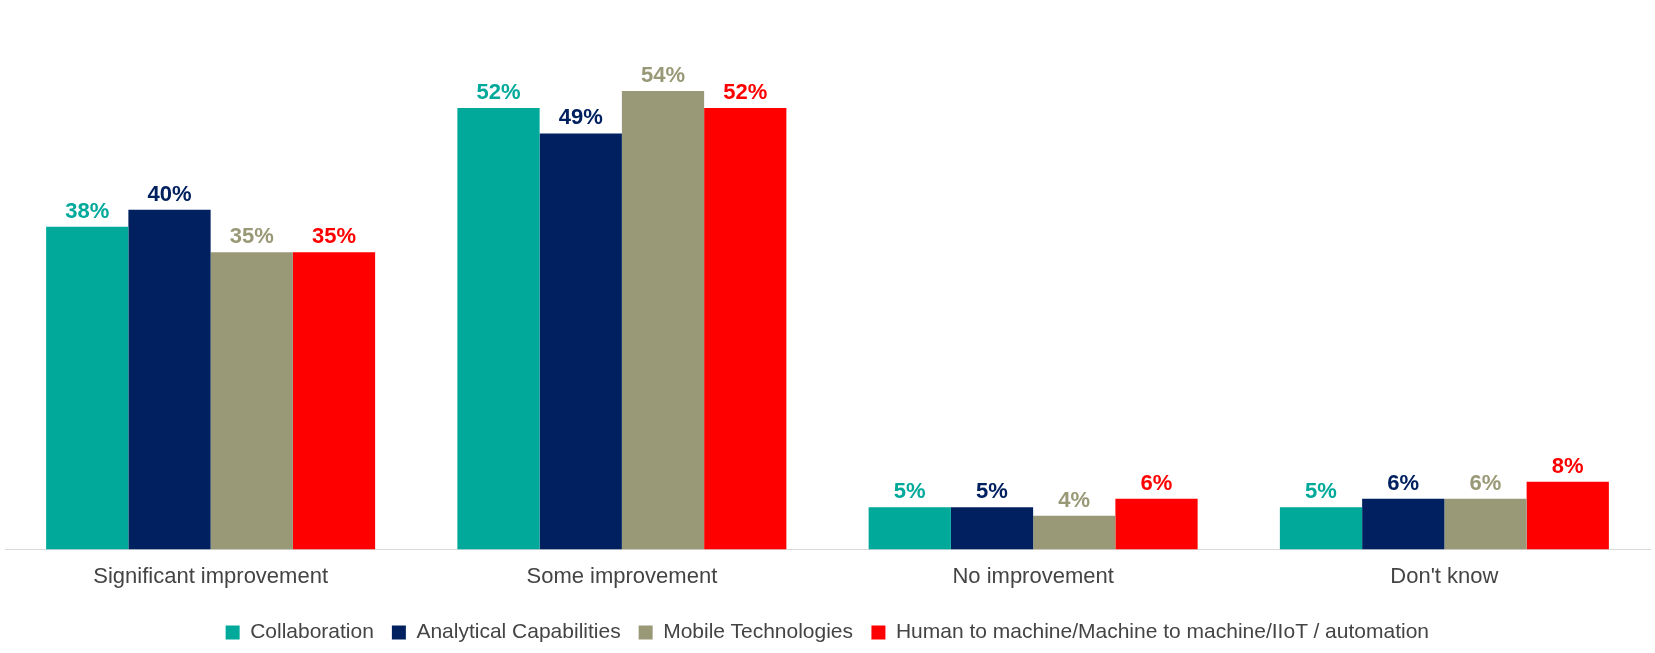 This screenshot has width=1655, height=653. I want to click on data-label: 8%, so click(1567, 465).